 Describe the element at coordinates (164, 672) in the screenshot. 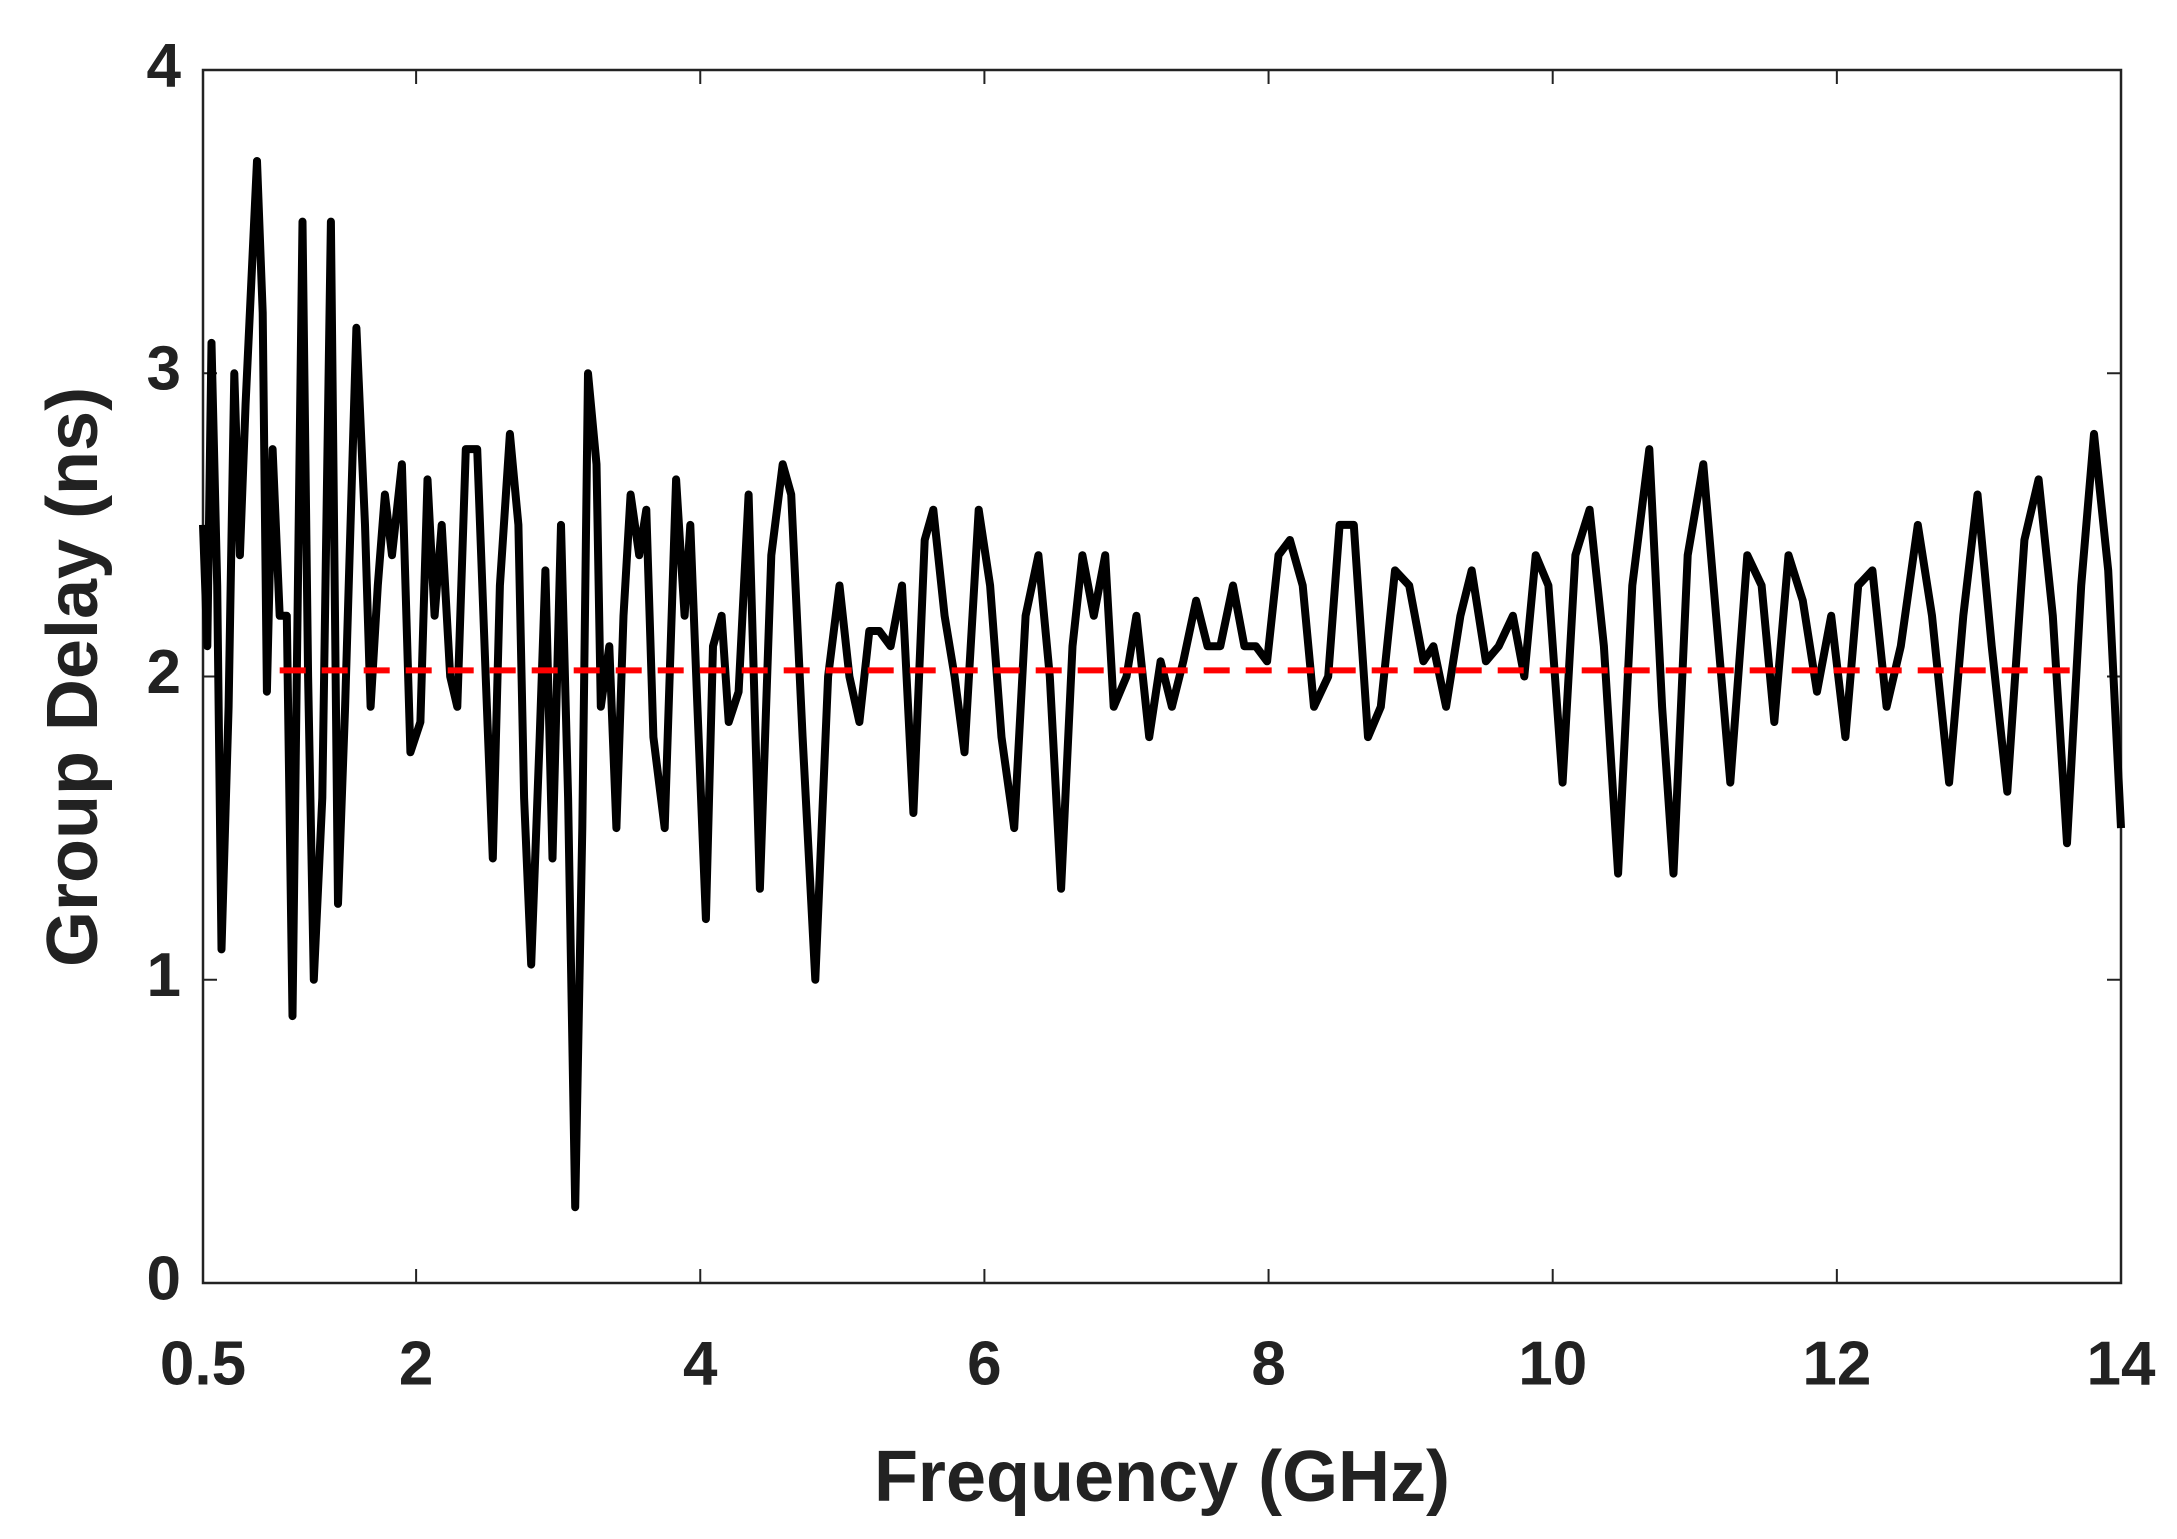

I see `y-tick-label: 2` at that location.